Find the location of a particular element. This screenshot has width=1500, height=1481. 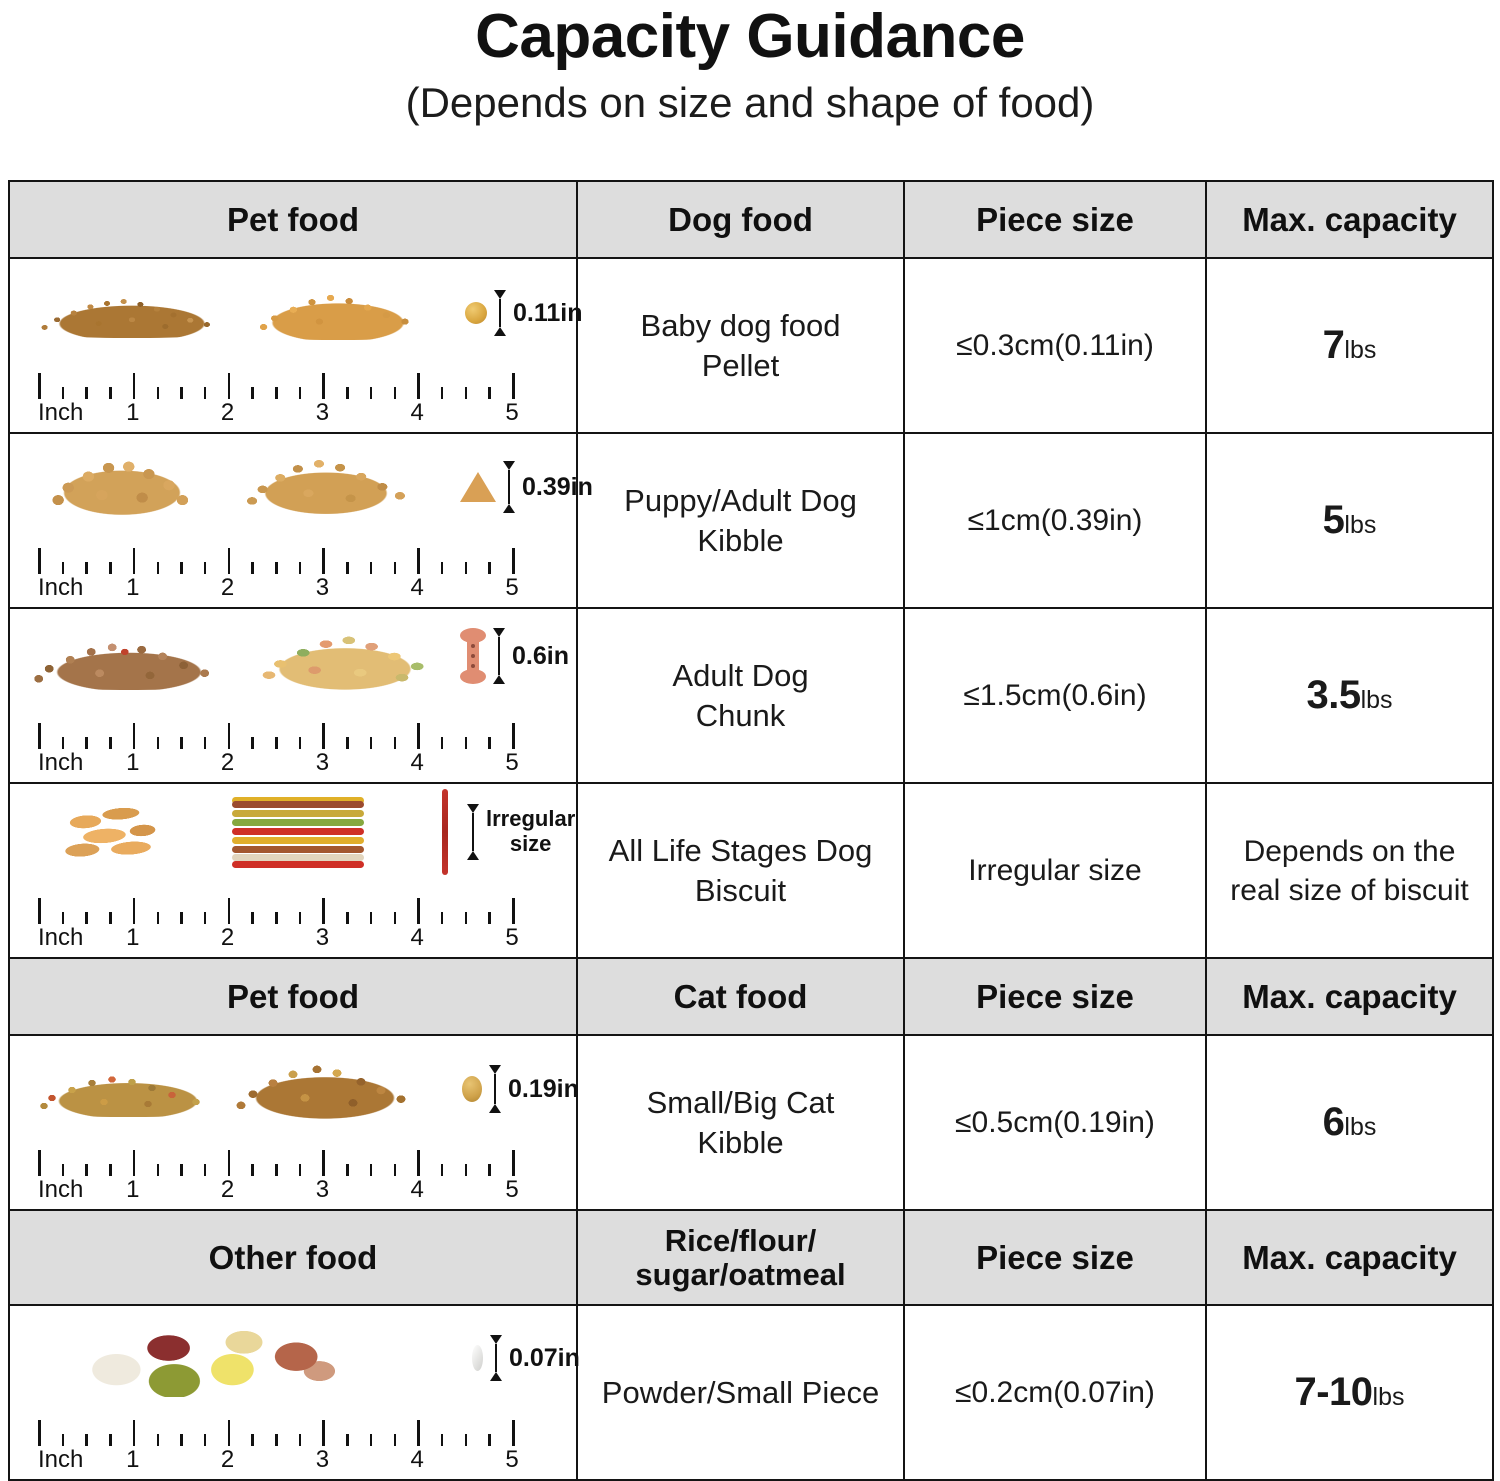

piece-size-cell: ≤0.2cm(0.07in) is located at coordinates (1055, 1392).